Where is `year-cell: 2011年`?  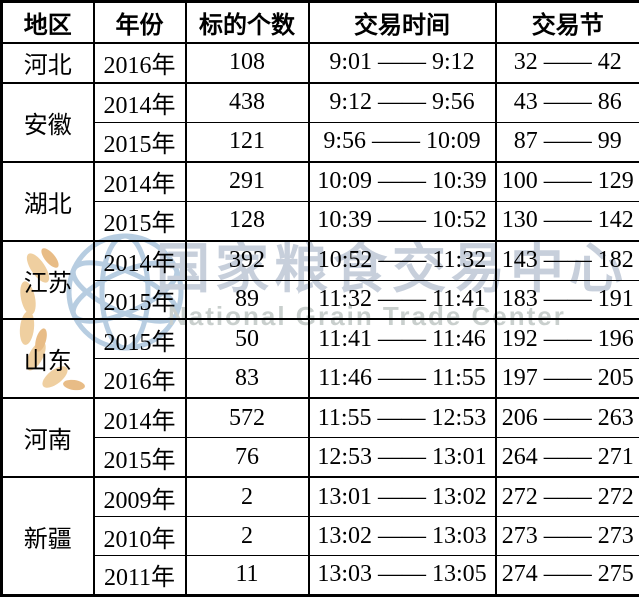 year-cell: 2011年 is located at coordinates (139, 575).